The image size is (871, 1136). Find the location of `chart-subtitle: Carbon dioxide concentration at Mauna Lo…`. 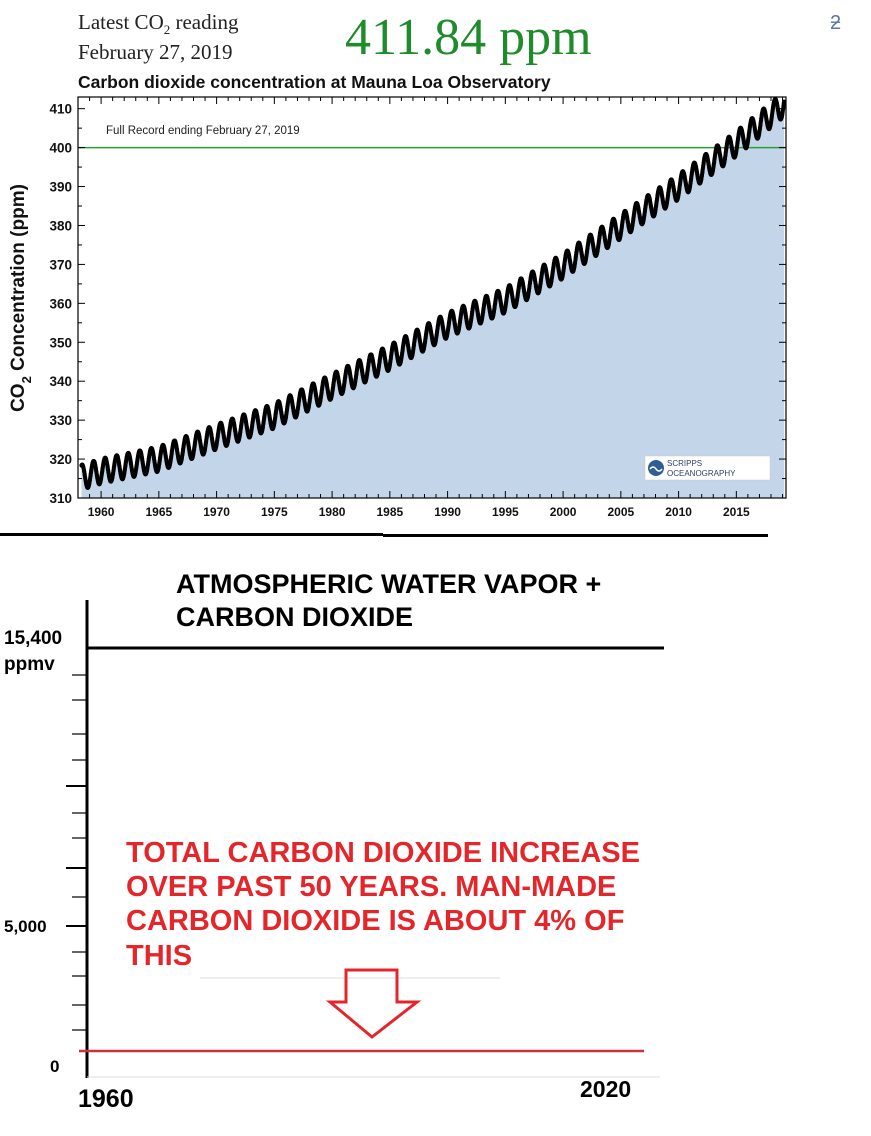

chart-subtitle: Carbon dioxide concentration at Mauna Lo… is located at coordinates (314, 82).